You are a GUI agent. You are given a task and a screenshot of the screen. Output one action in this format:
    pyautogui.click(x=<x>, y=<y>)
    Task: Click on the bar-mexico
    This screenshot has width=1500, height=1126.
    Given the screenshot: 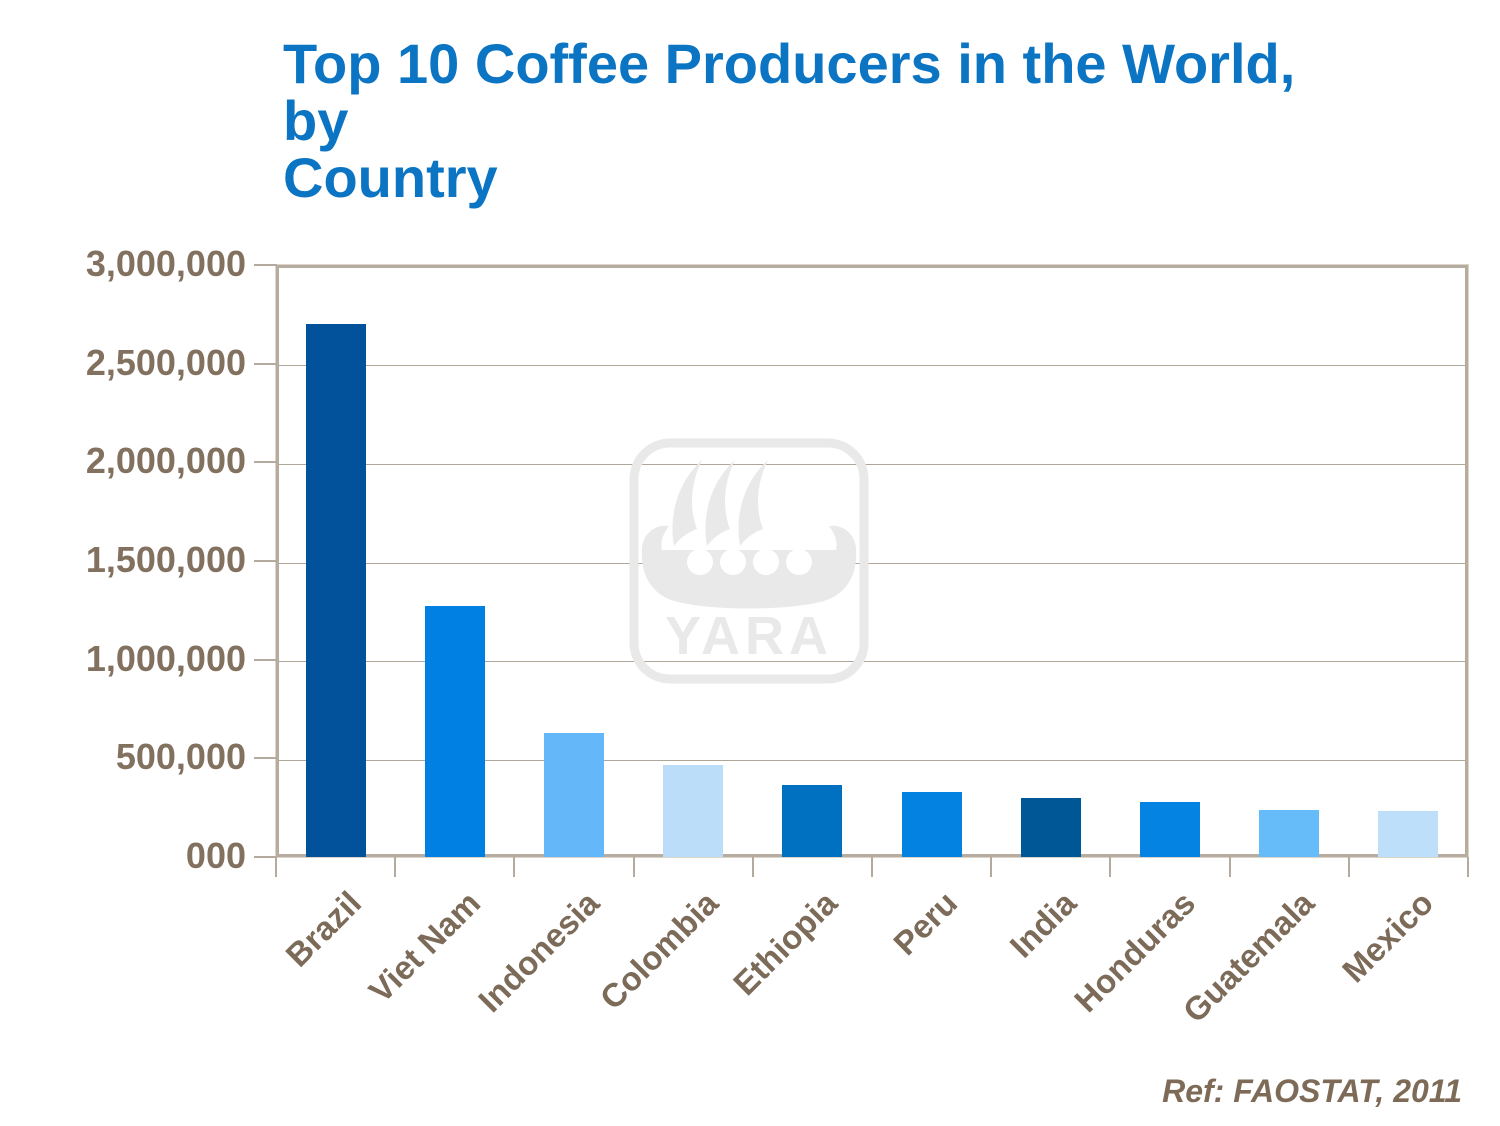 What is the action you would take?
    pyautogui.click(x=1408, y=834)
    